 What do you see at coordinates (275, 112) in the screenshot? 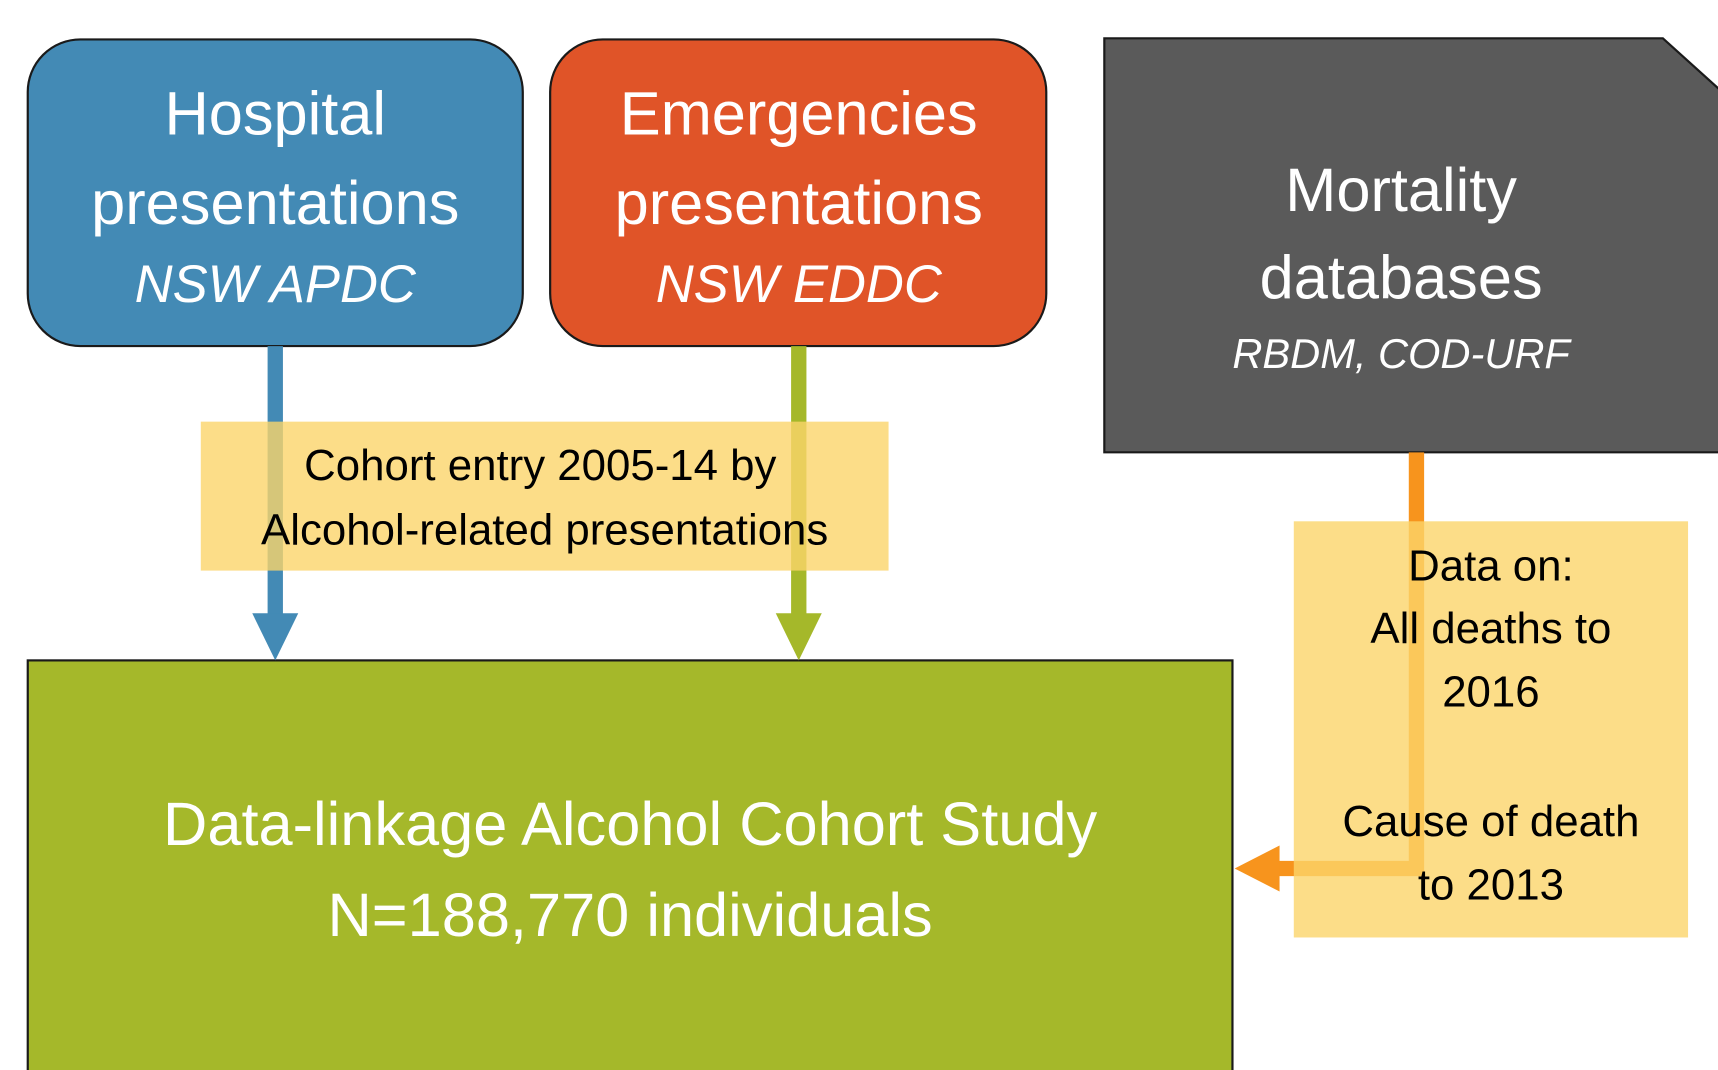
I see `node-title: Hospital` at bounding box center [275, 112].